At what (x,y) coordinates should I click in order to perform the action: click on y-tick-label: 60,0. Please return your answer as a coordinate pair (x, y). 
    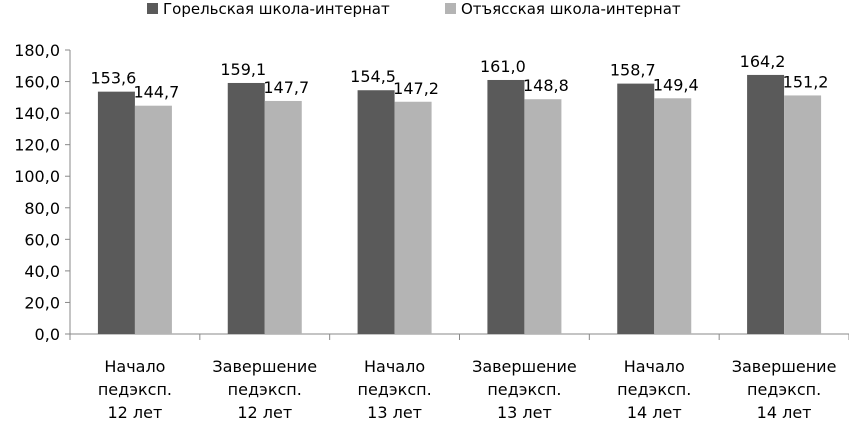
    Looking at the image, I should click on (42, 239).